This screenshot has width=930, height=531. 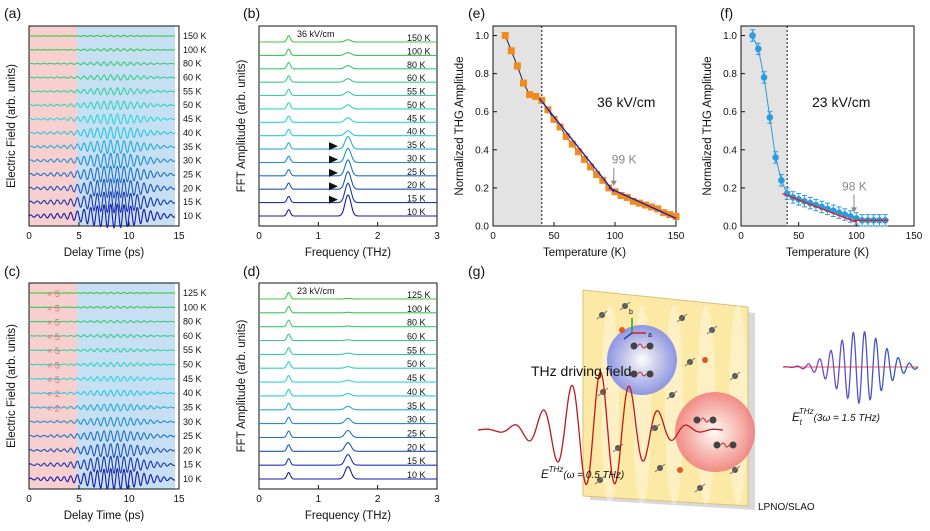 What do you see at coordinates (348, 295) in the screenshot?
I see `spectrum-125k` at bounding box center [348, 295].